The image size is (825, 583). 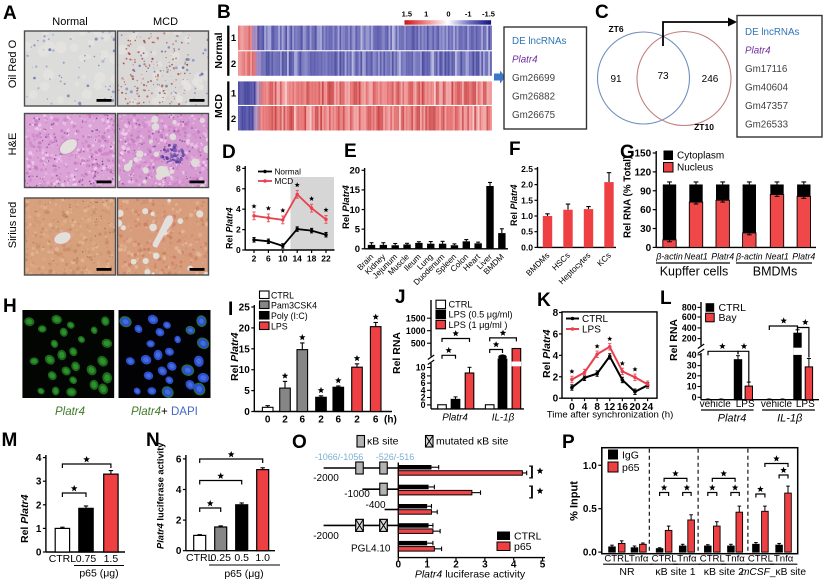 I want to click on svg-text: H, so click(x=10, y=306).